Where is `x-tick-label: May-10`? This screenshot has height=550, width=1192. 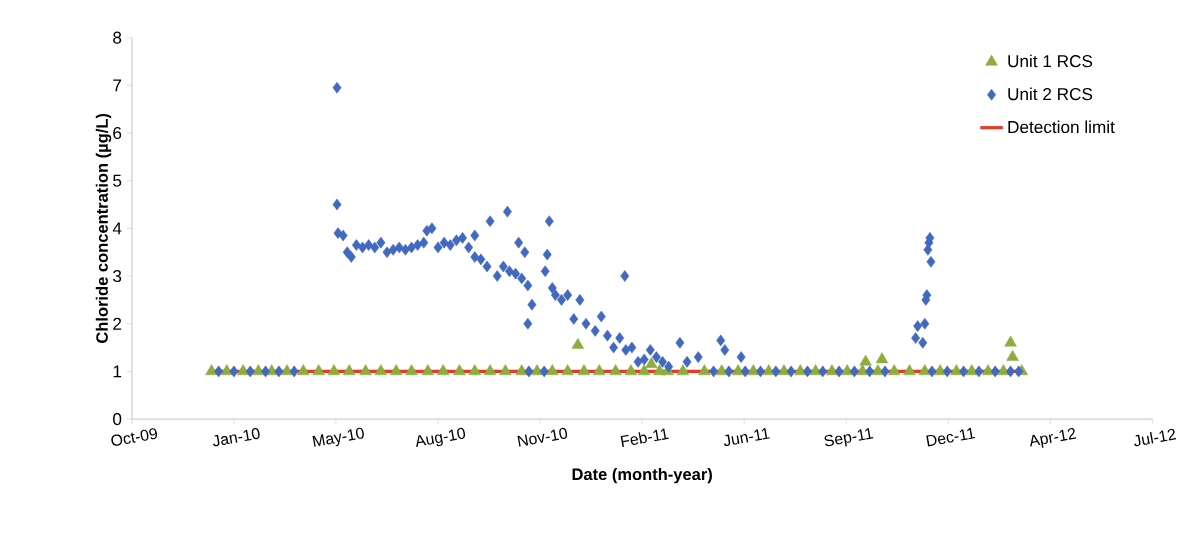 x-tick-label: May-10 is located at coordinates (338, 437).